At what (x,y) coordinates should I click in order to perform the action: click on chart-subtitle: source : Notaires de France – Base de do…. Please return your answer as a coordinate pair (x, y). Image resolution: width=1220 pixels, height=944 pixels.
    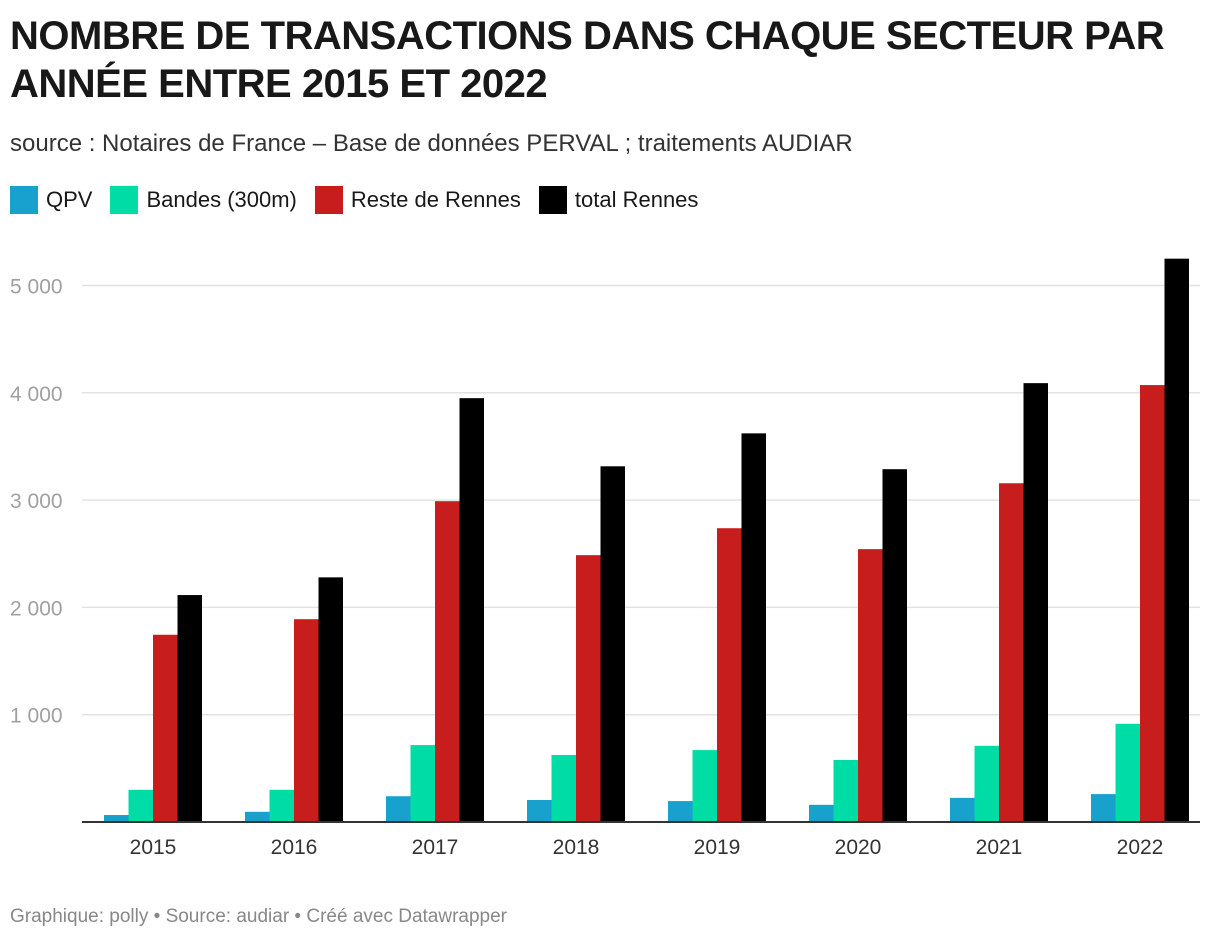
    Looking at the image, I should click on (431, 143).